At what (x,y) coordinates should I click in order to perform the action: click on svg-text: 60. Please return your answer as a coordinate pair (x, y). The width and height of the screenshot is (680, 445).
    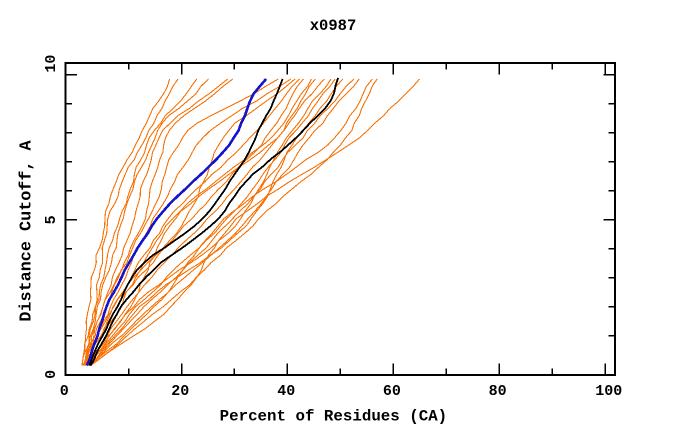
    Looking at the image, I should click on (392, 391).